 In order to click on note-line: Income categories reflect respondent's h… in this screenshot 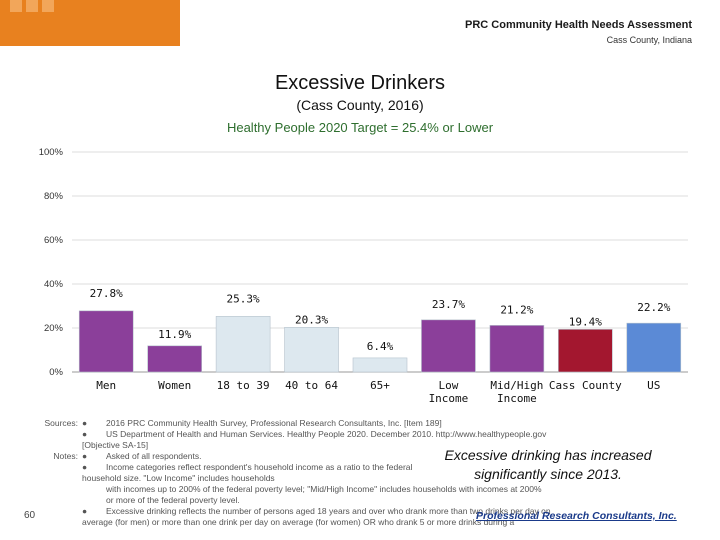, I will do `click(312, 467)`.